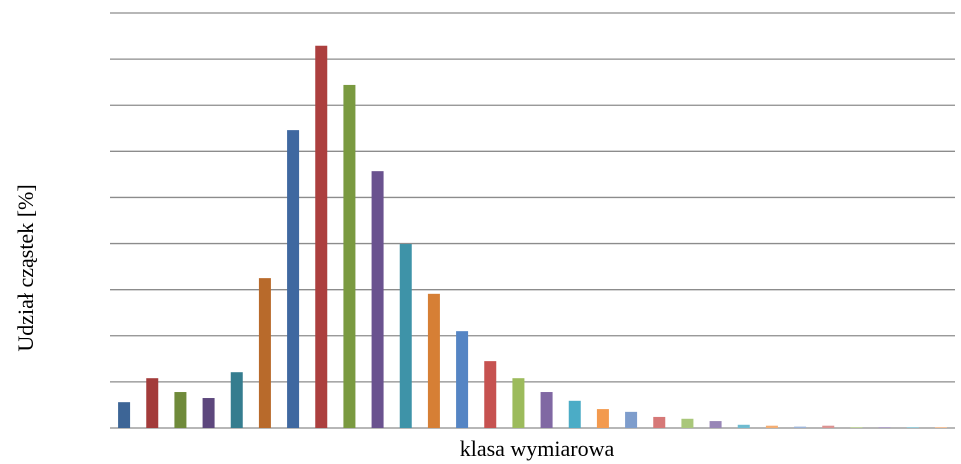 This screenshot has height=464, width=961. Describe the element at coordinates (25, 267) in the screenshot. I see `y-axis-label: Udział cząstek [%]` at that location.